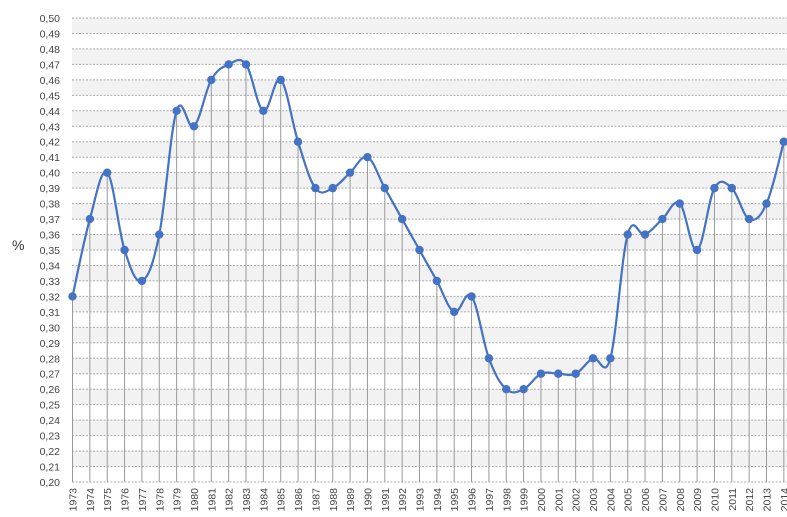 The width and height of the screenshot is (787, 517). Describe the element at coordinates (715, 500) in the screenshot. I see `x-tick-label: 2010` at that location.